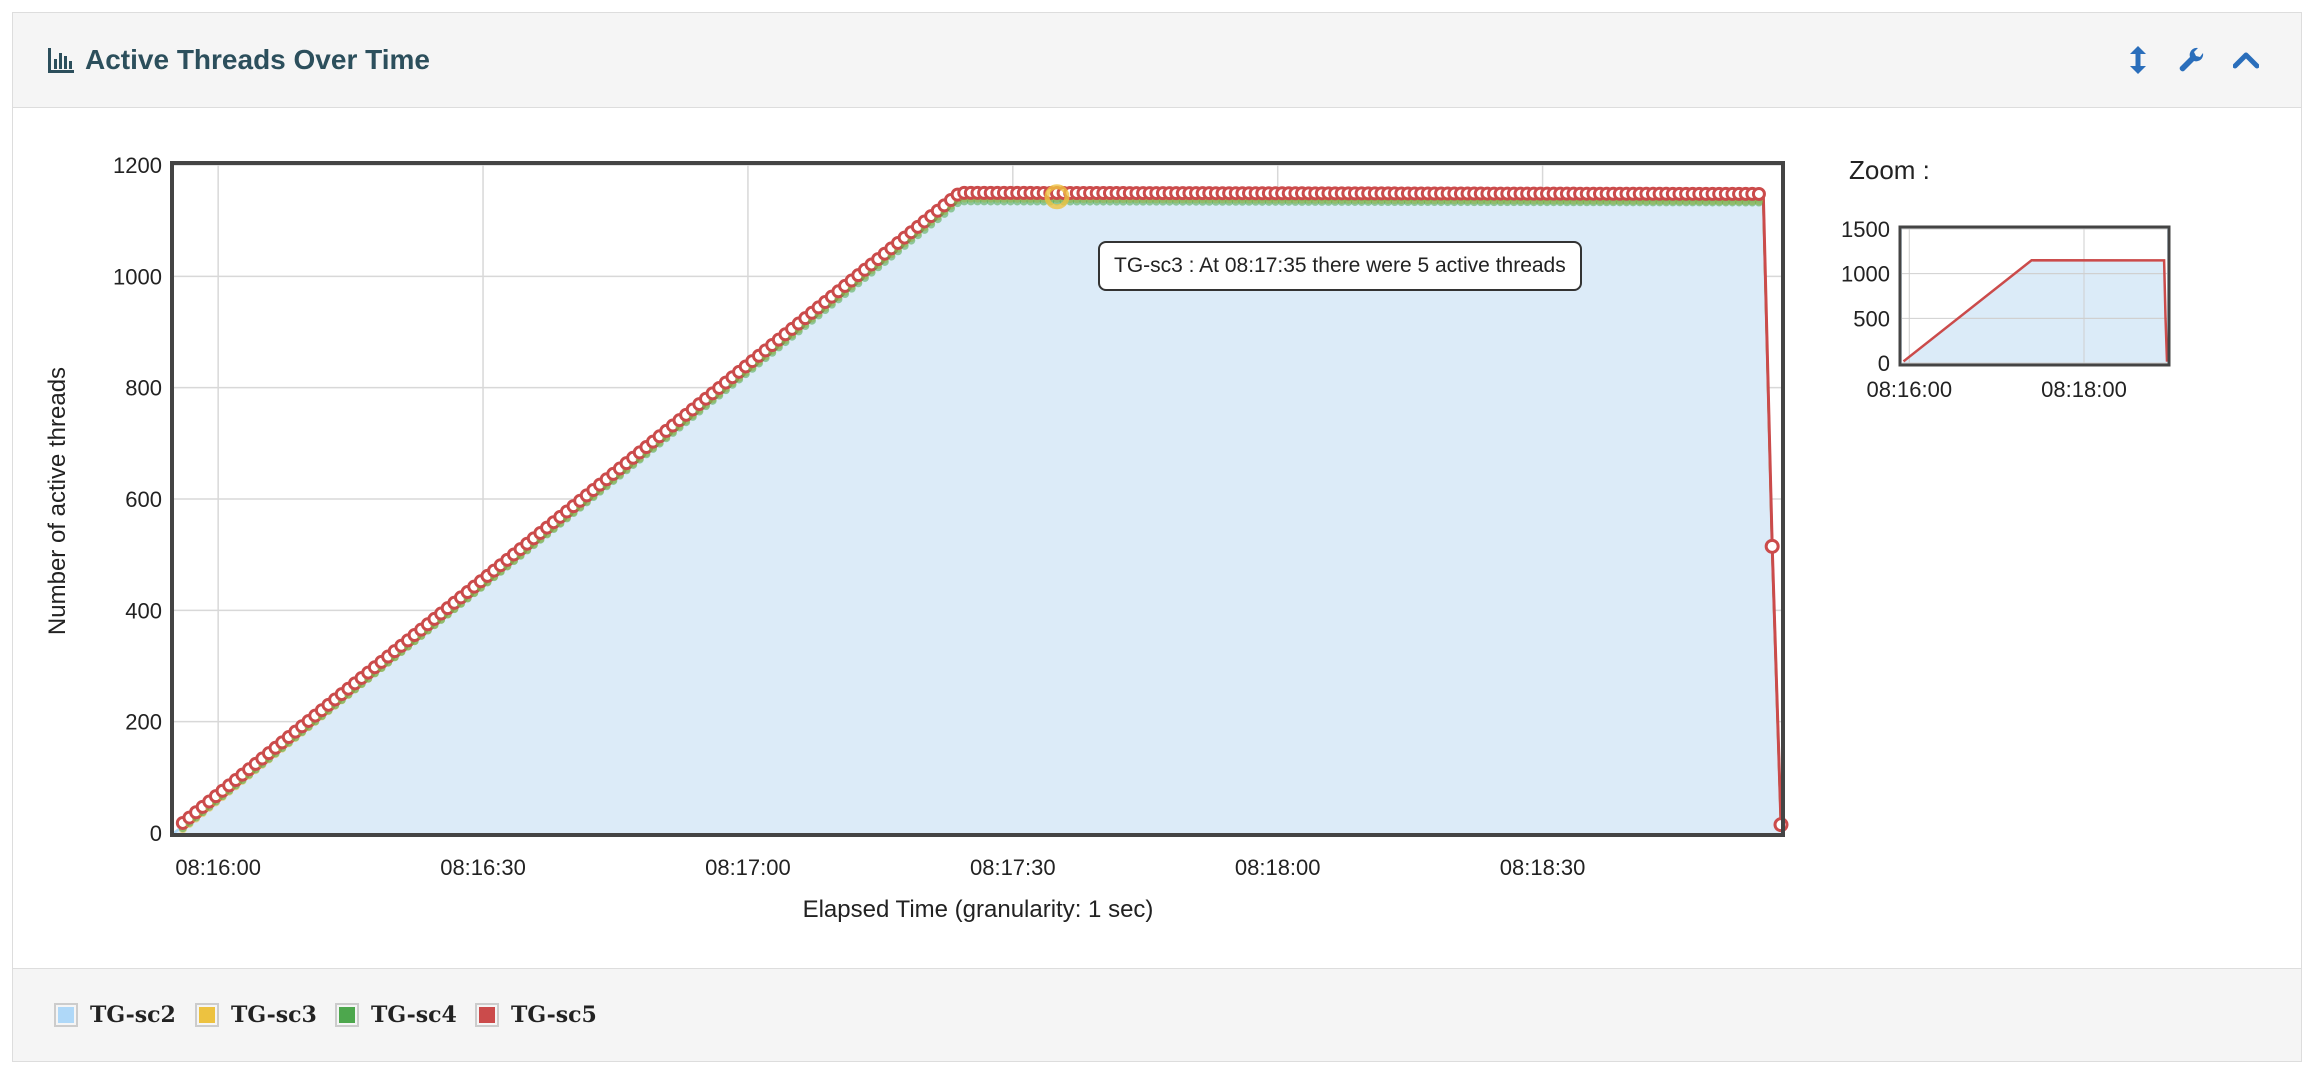 The image size is (2316, 1076). Describe the element at coordinates (61, 60) in the screenshot. I see `bar-chart-icon` at that location.